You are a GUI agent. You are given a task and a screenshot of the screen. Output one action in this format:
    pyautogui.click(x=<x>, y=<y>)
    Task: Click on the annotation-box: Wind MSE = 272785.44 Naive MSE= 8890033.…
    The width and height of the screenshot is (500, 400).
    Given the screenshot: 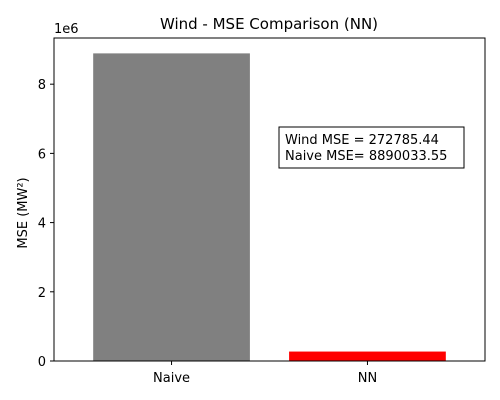 What is the action you would take?
    pyautogui.click(x=371, y=147)
    